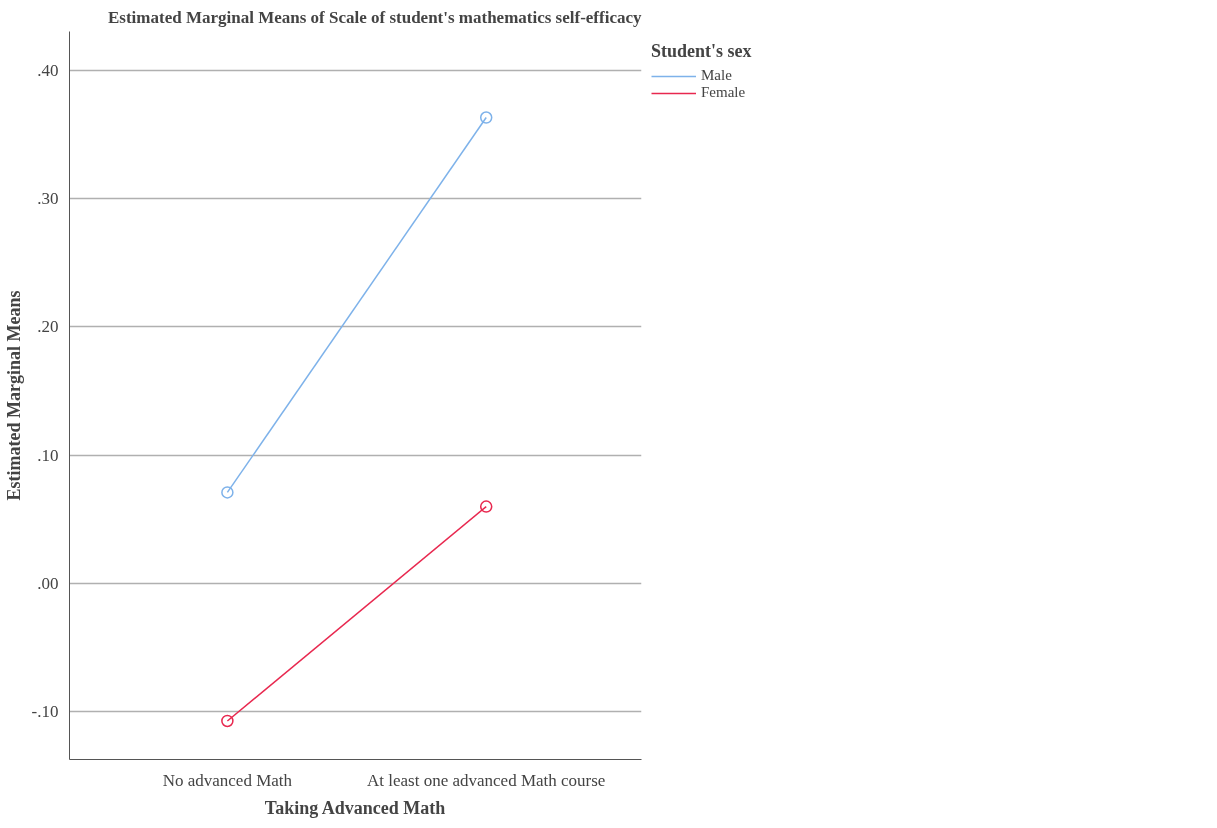  Describe the element at coordinates (48, 455) in the screenshot. I see `y-tick-label: .10` at that location.